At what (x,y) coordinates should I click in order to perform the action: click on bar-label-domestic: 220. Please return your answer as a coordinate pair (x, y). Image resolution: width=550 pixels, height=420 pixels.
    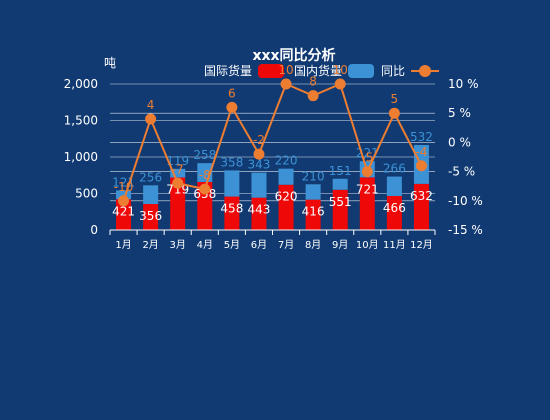
    Looking at the image, I should click on (286, 161).